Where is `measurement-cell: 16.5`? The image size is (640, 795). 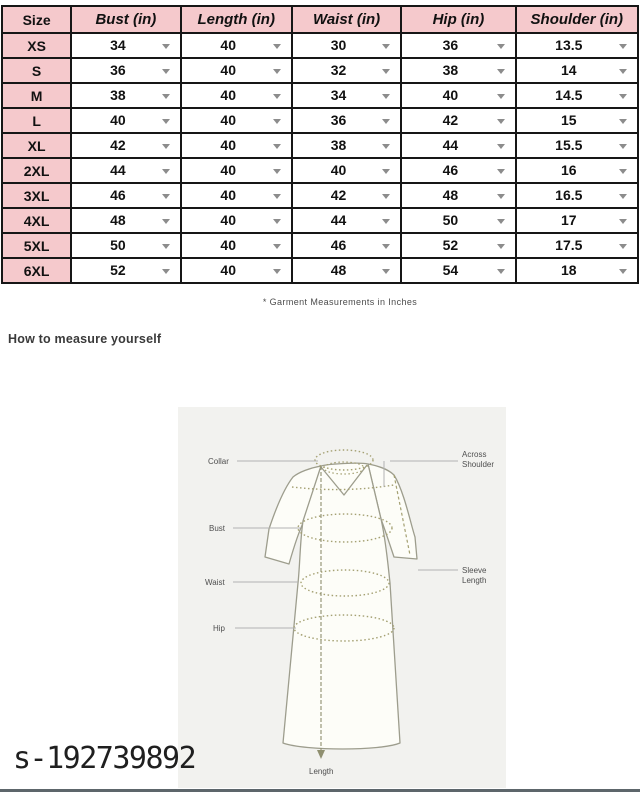
measurement-cell: 16.5 is located at coordinates (577, 195).